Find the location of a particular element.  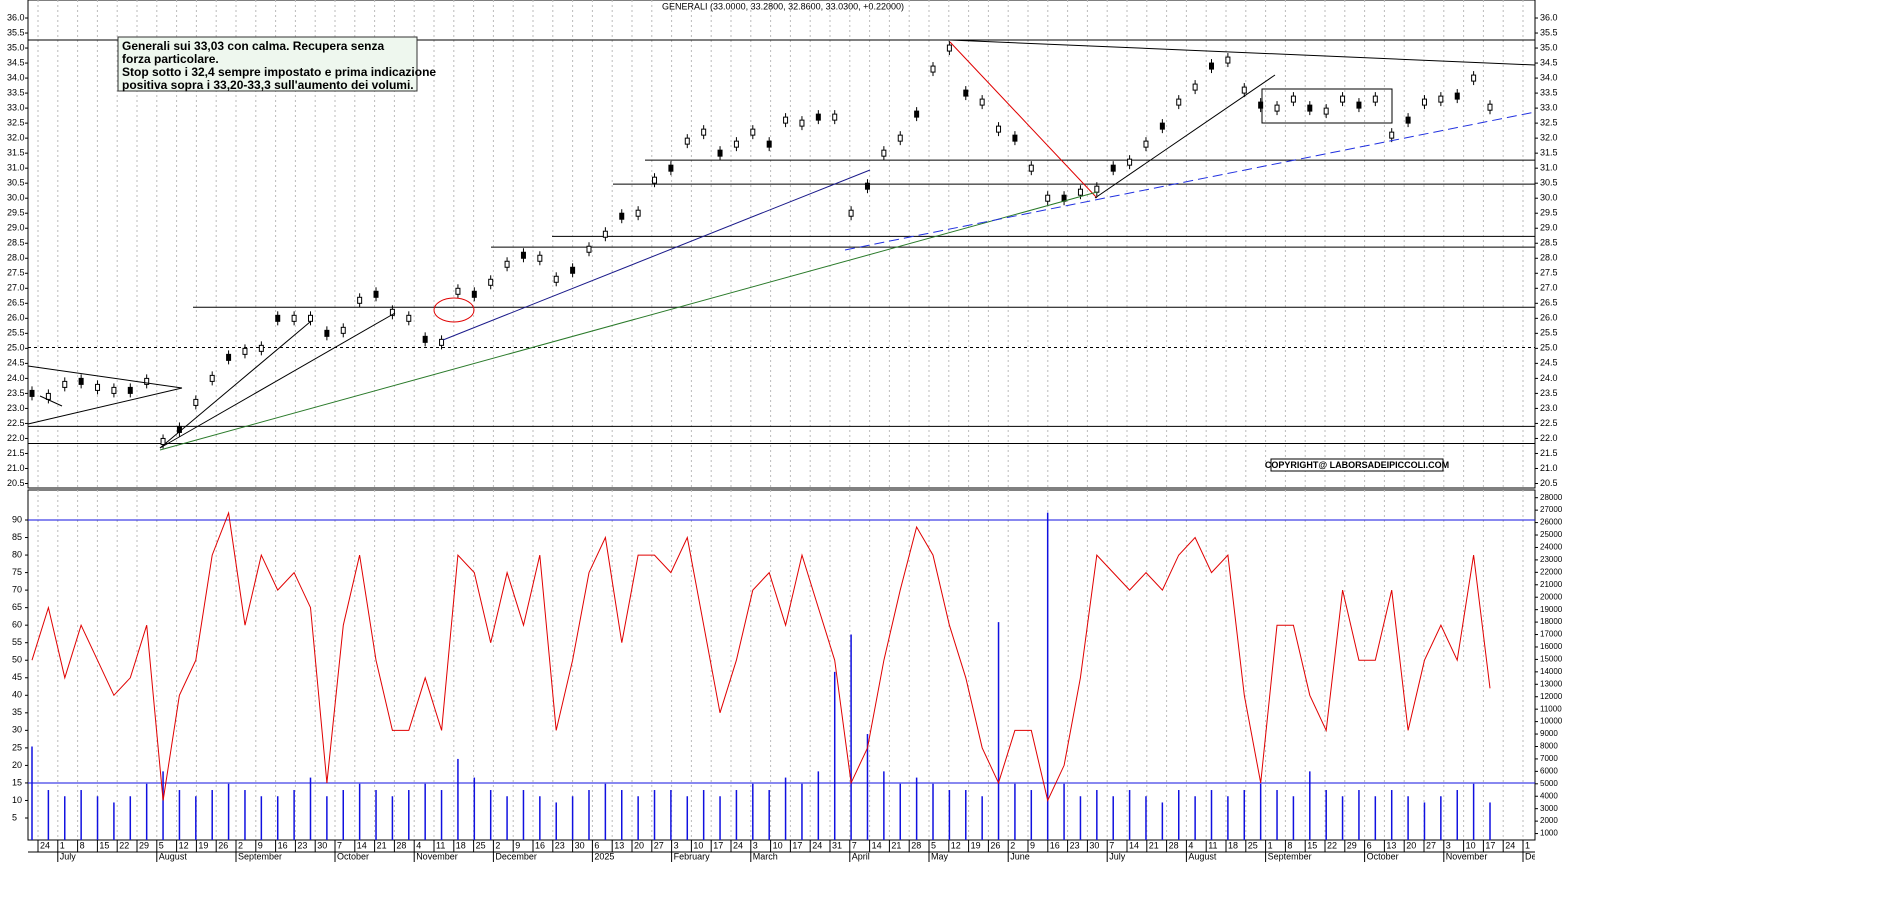

x-tick-label: 14 is located at coordinates (1134, 845).